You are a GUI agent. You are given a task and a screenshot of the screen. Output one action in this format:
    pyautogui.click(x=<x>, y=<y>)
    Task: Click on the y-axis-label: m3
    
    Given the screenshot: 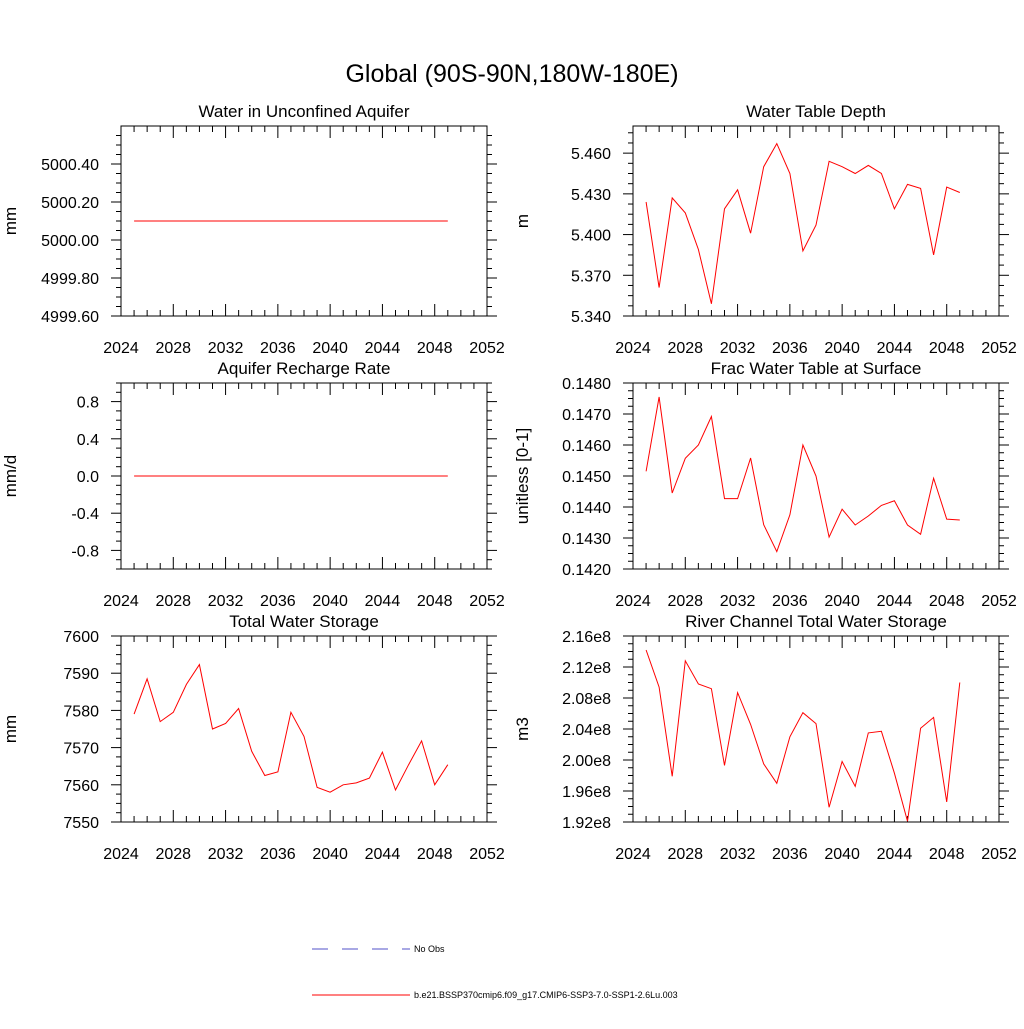 What is the action you would take?
    pyautogui.click(x=522, y=729)
    